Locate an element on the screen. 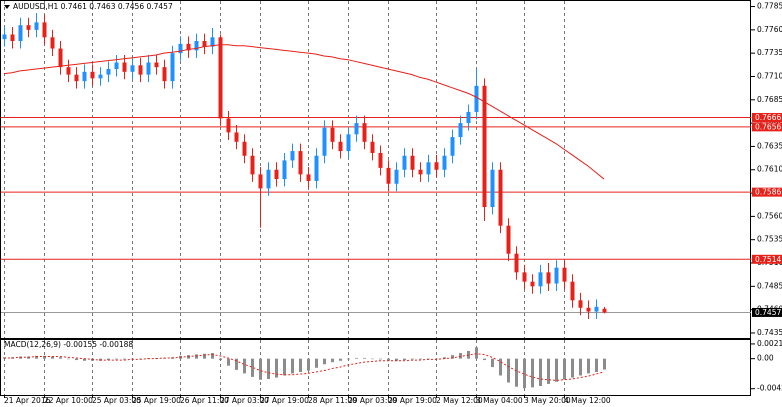 The width and height of the screenshot is (782, 407). y-tick-label: 0.7435 is located at coordinates (769, 332).